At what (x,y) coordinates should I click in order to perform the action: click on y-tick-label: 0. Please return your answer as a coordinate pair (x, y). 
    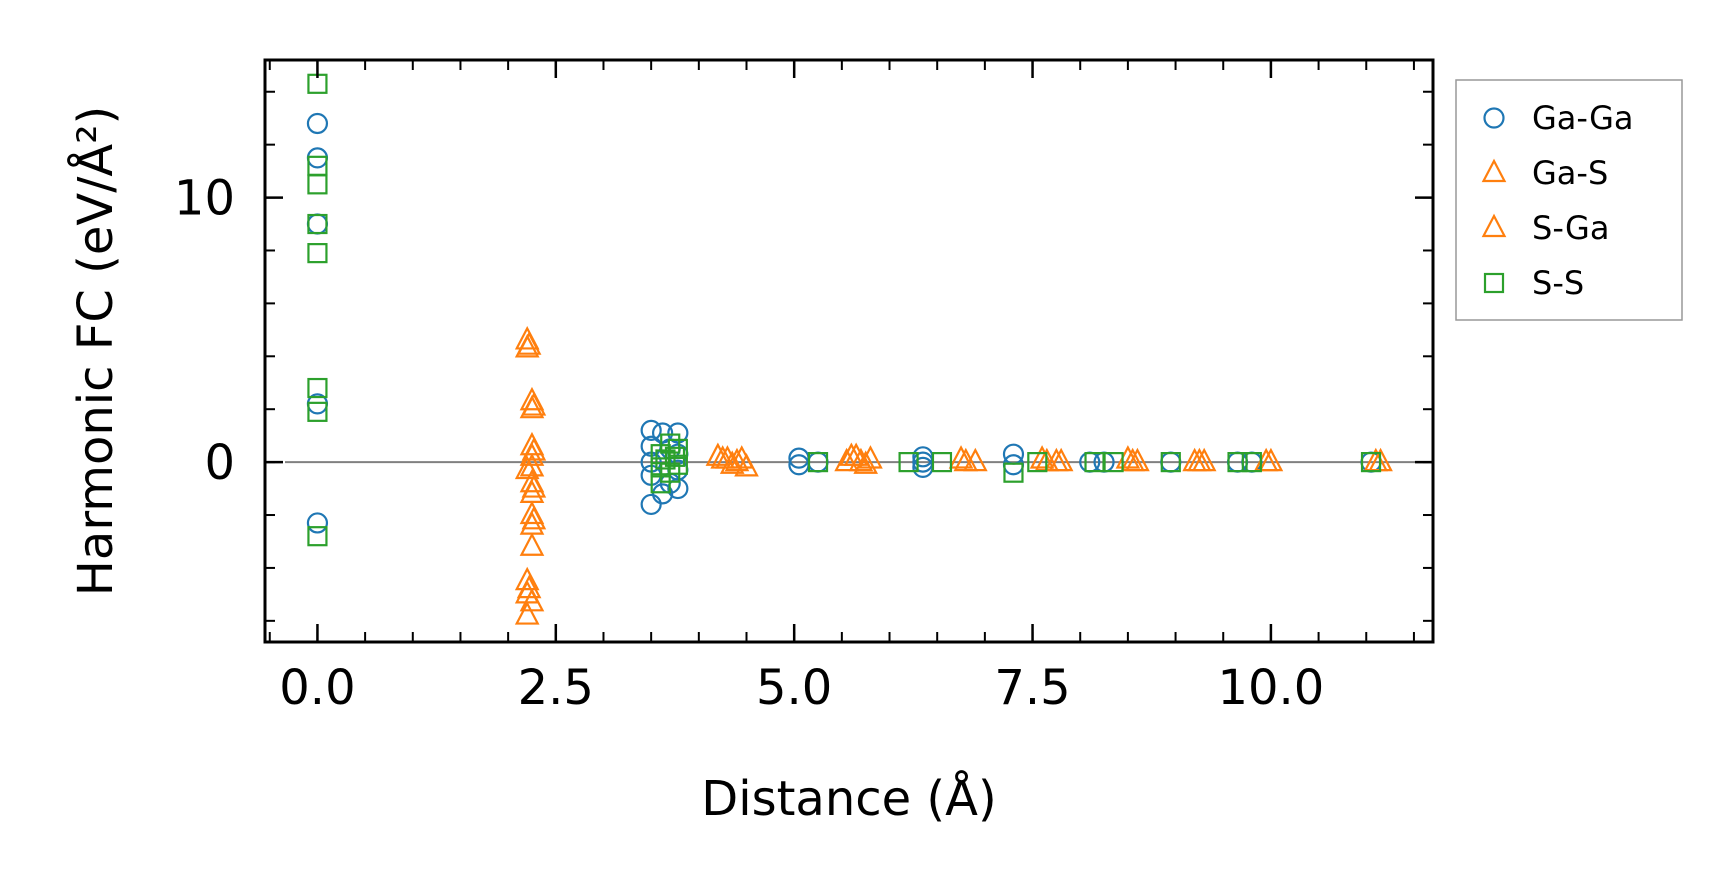
    Looking at the image, I should click on (219, 463).